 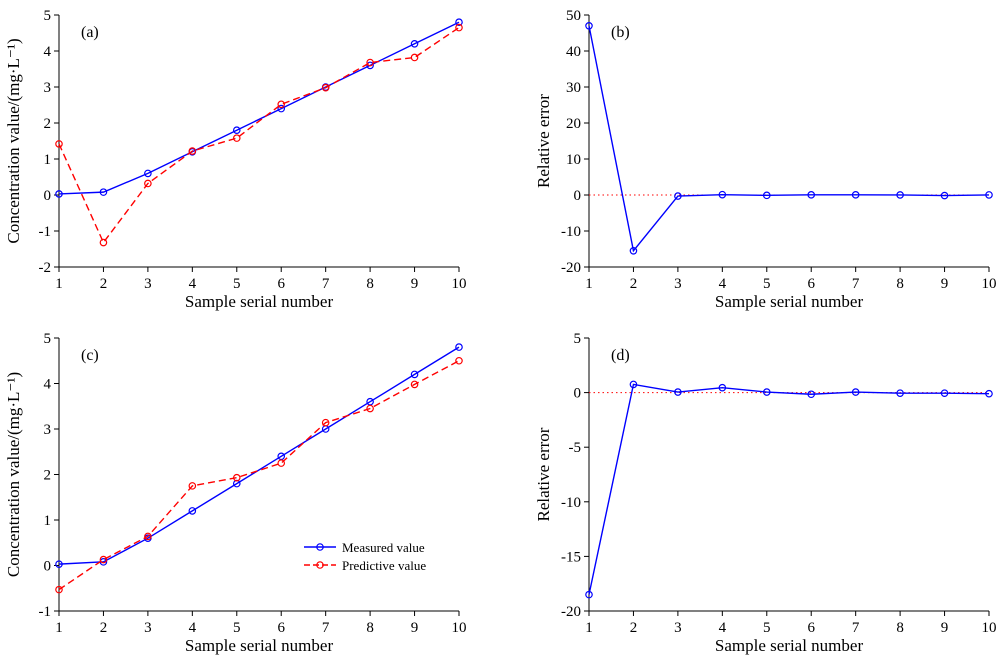 I want to click on y-tick-label: -20, so click(x=571, y=612).